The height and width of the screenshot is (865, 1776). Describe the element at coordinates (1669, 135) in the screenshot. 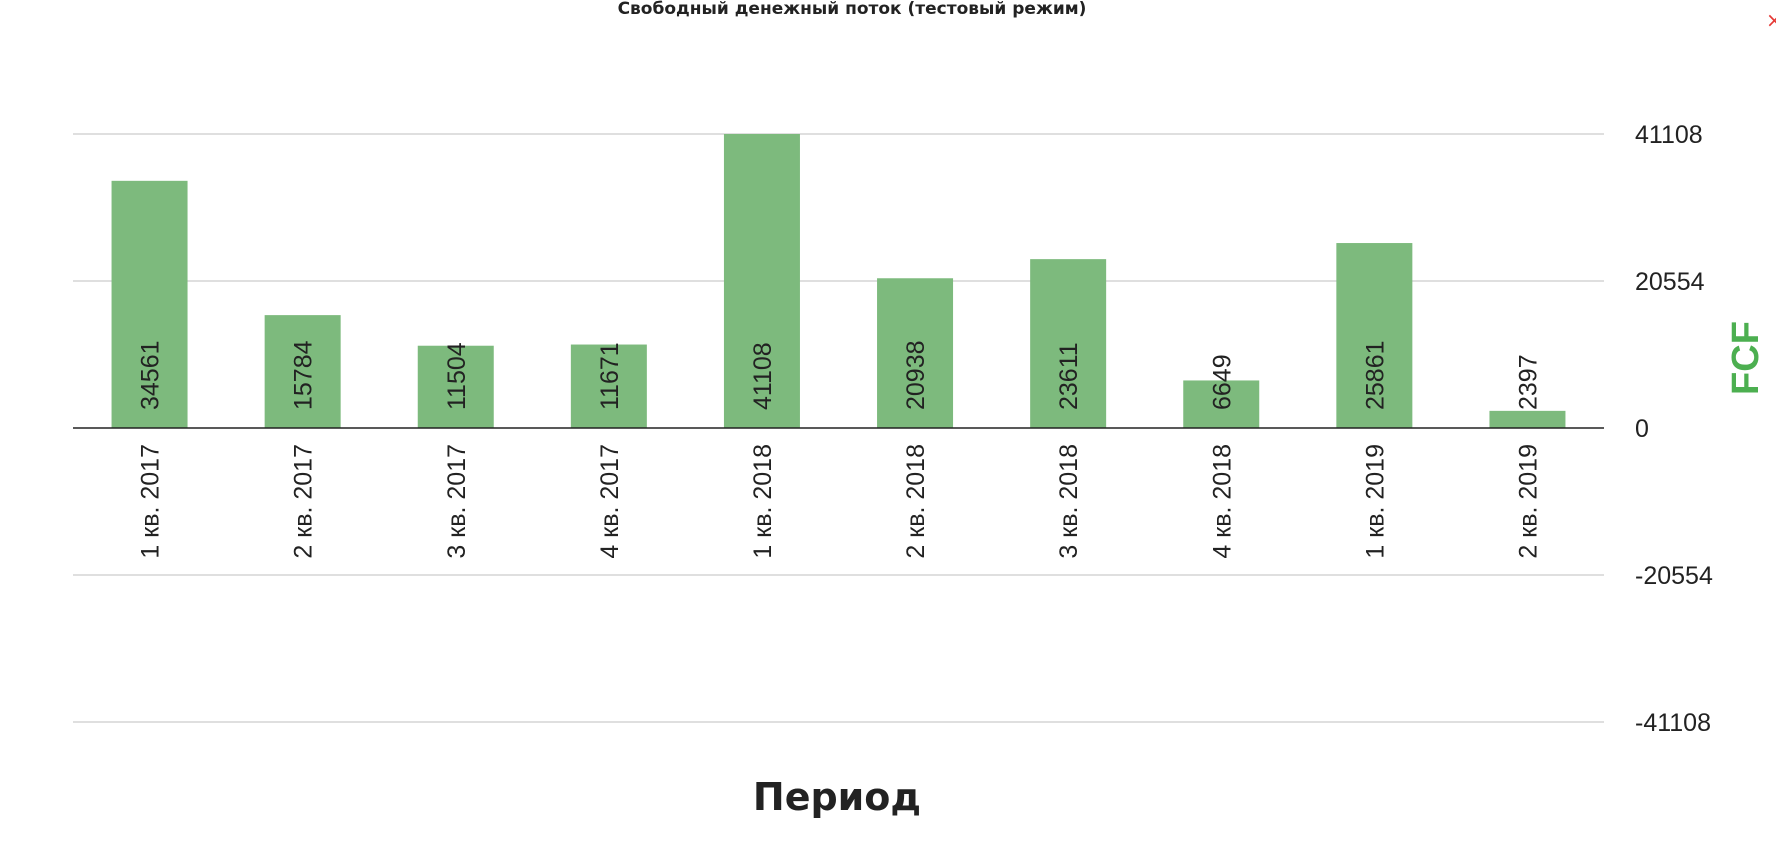

I see `y-tick-label: 41108` at that location.